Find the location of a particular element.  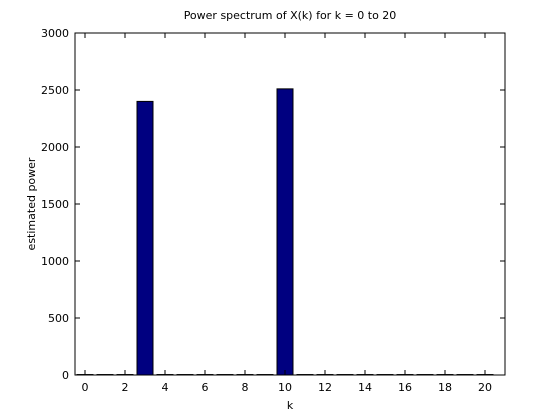

x-tick-label: 18 is located at coordinates (445, 387).